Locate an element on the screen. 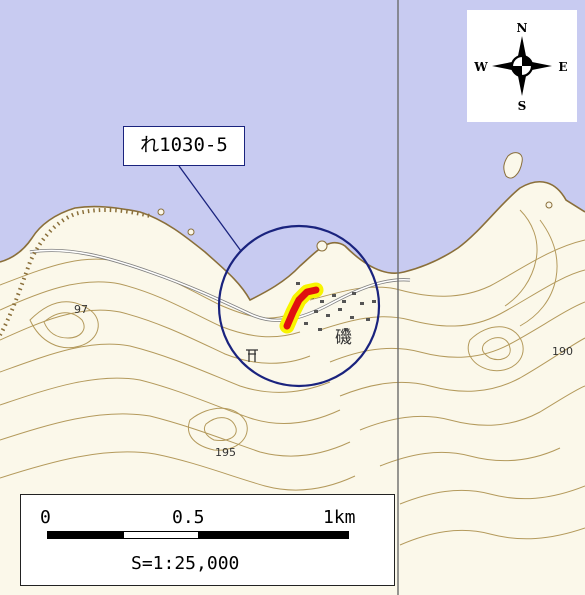  compass-north-label: N is located at coordinates (522, 28).